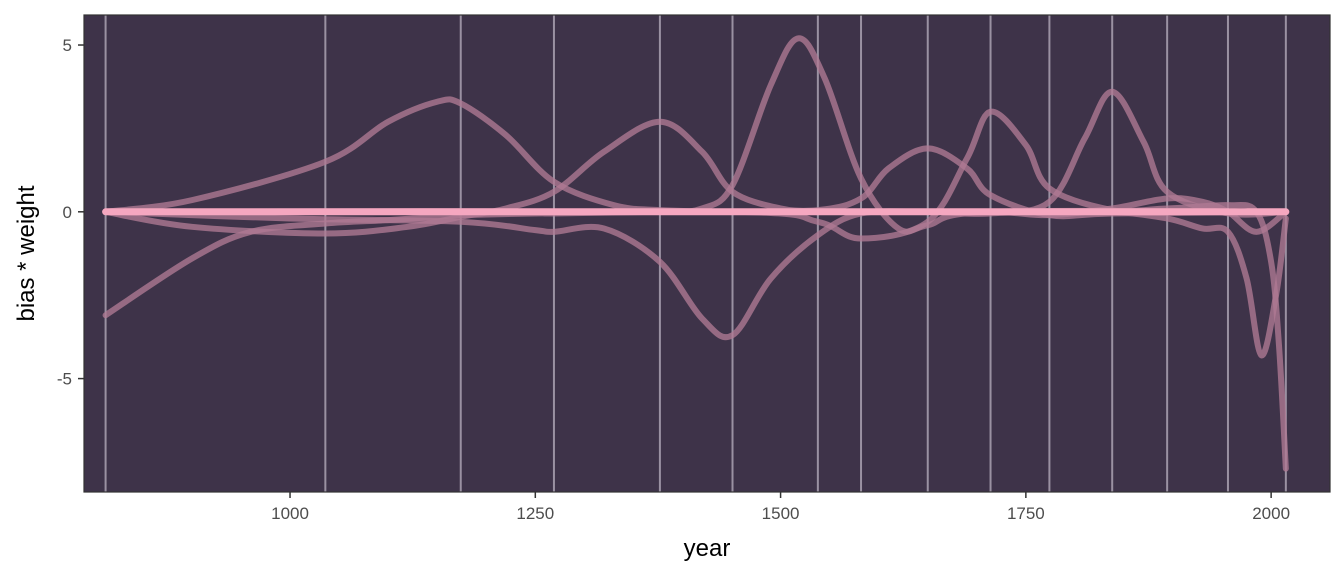 The width and height of the screenshot is (1344, 576). I want to click on x-axis: 1000 1250 1500 1750 2000, so click(780, 507).